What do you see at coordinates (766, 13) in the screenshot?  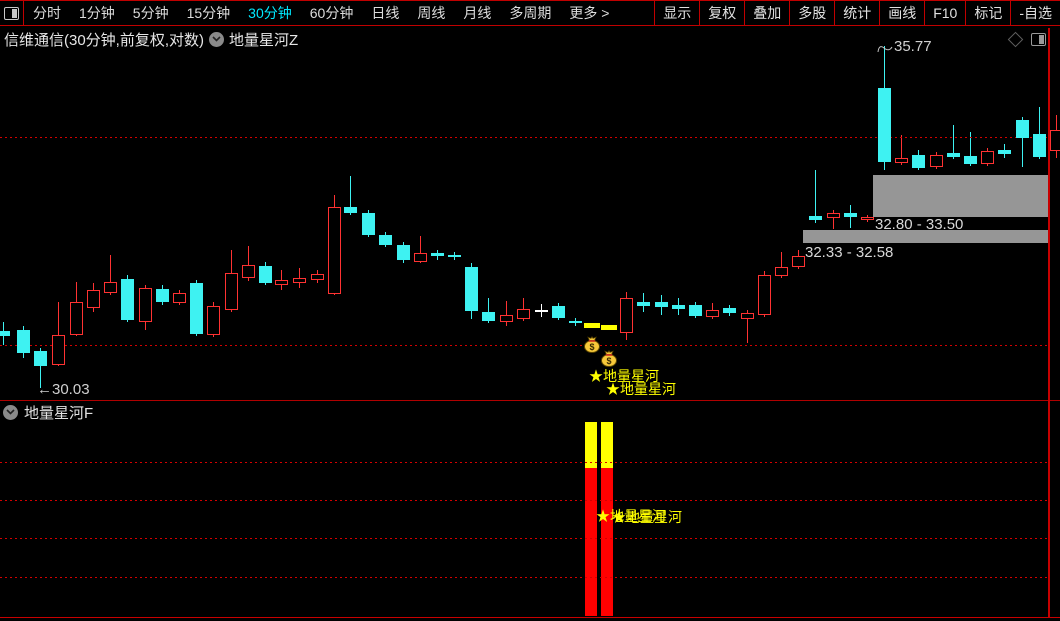 I see `toolbar-button-2: 叠加` at bounding box center [766, 13].